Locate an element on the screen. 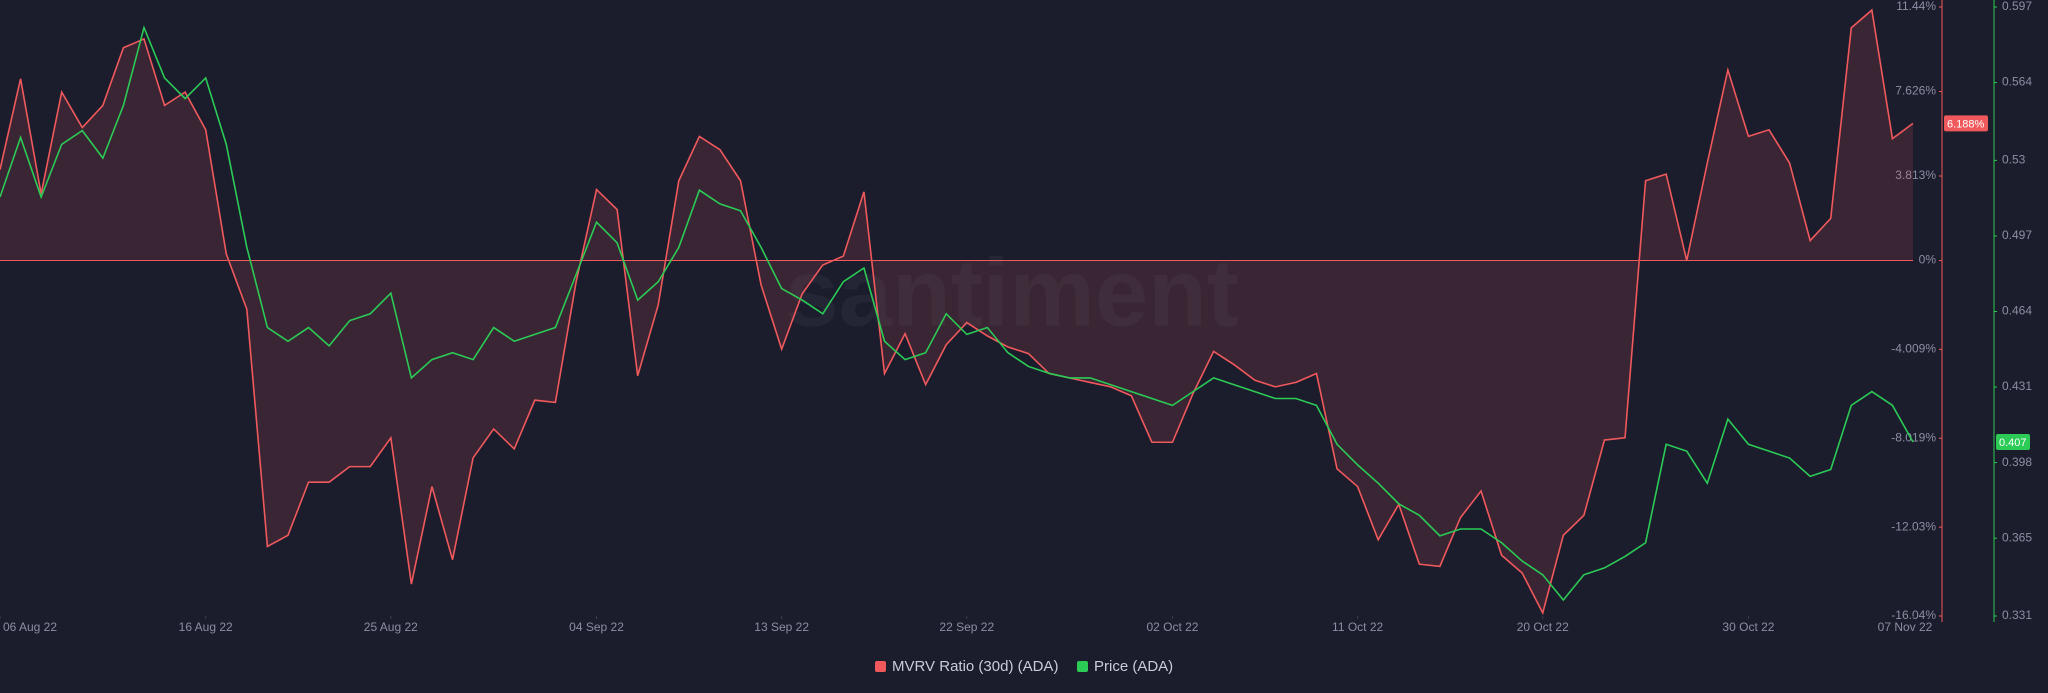 This screenshot has height=693, width=2048. x-tick-label: 22 Sep 22 is located at coordinates (966, 627).